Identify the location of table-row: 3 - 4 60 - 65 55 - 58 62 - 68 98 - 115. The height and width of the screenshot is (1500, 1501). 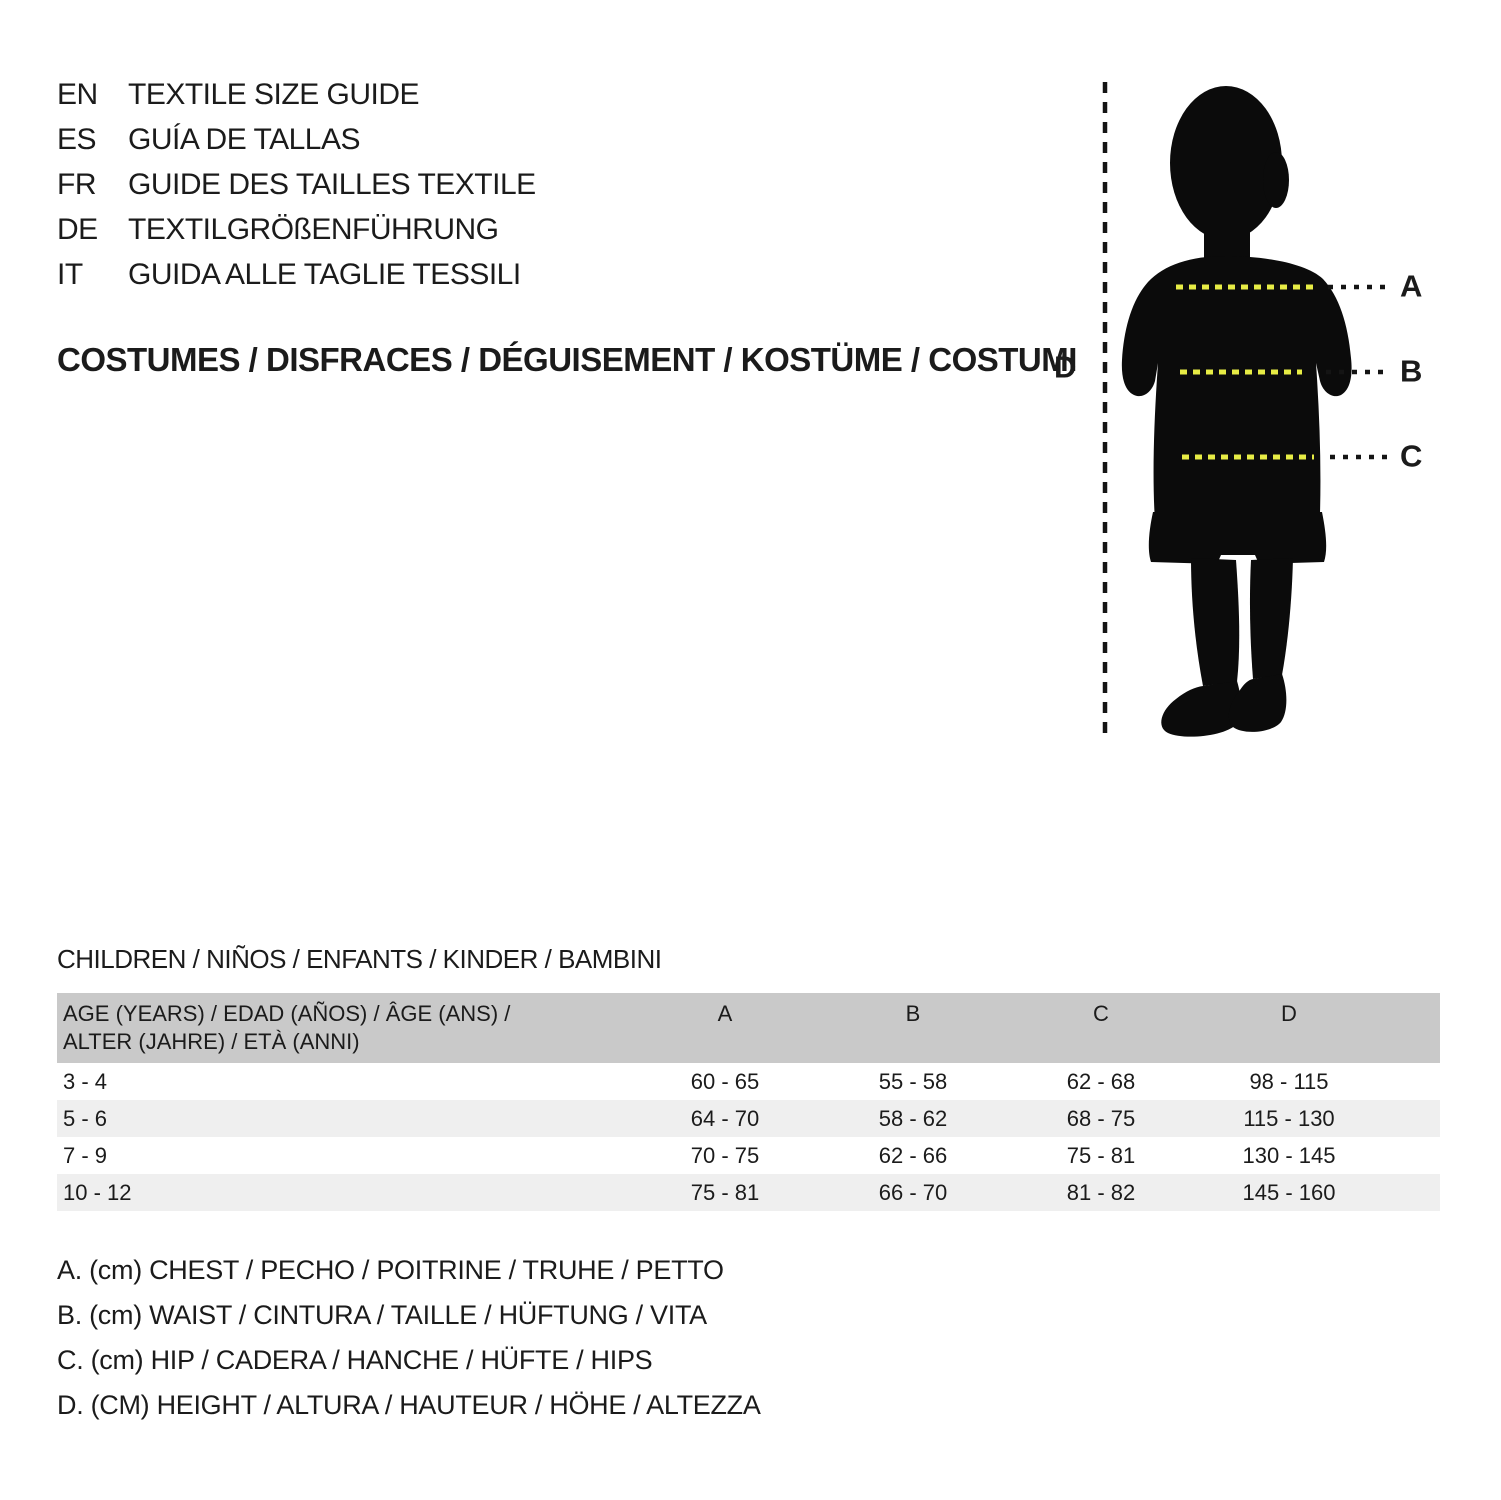
(748, 1081).